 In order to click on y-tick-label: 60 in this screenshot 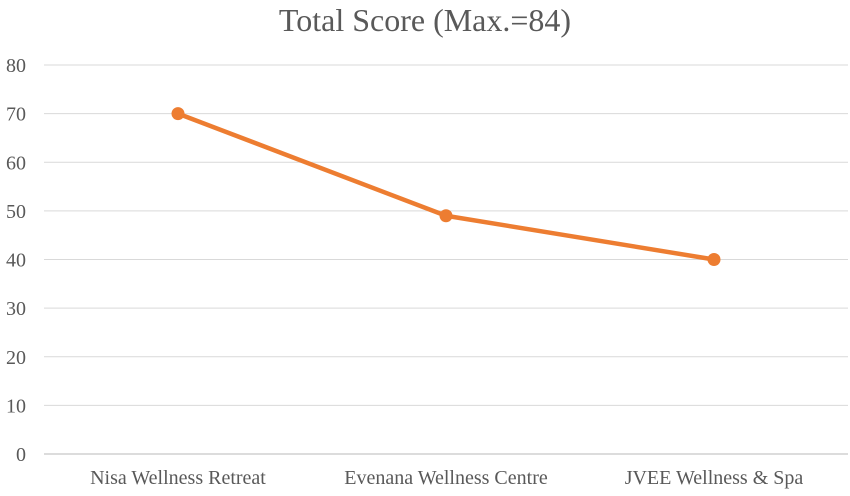, I will do `click(16, 163)`.